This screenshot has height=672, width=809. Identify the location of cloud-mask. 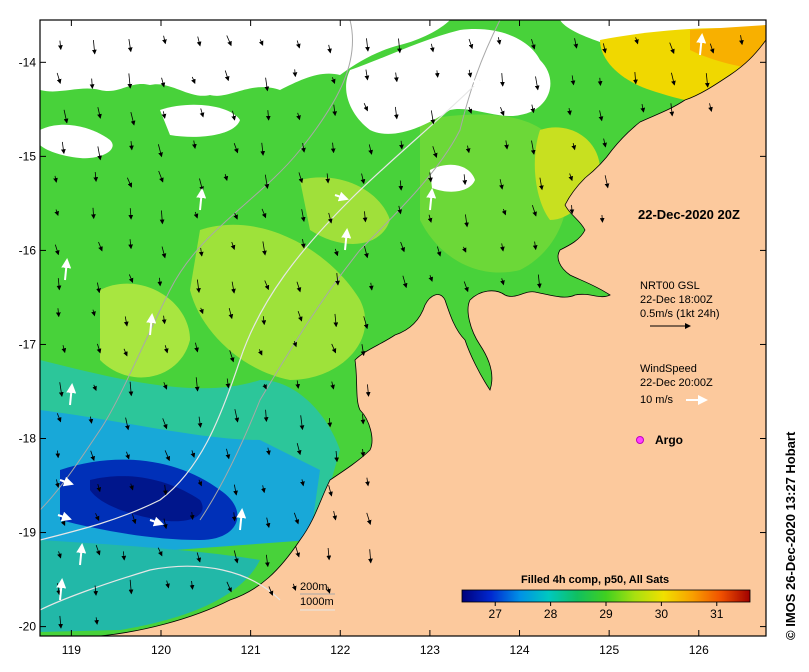
(448, 81).